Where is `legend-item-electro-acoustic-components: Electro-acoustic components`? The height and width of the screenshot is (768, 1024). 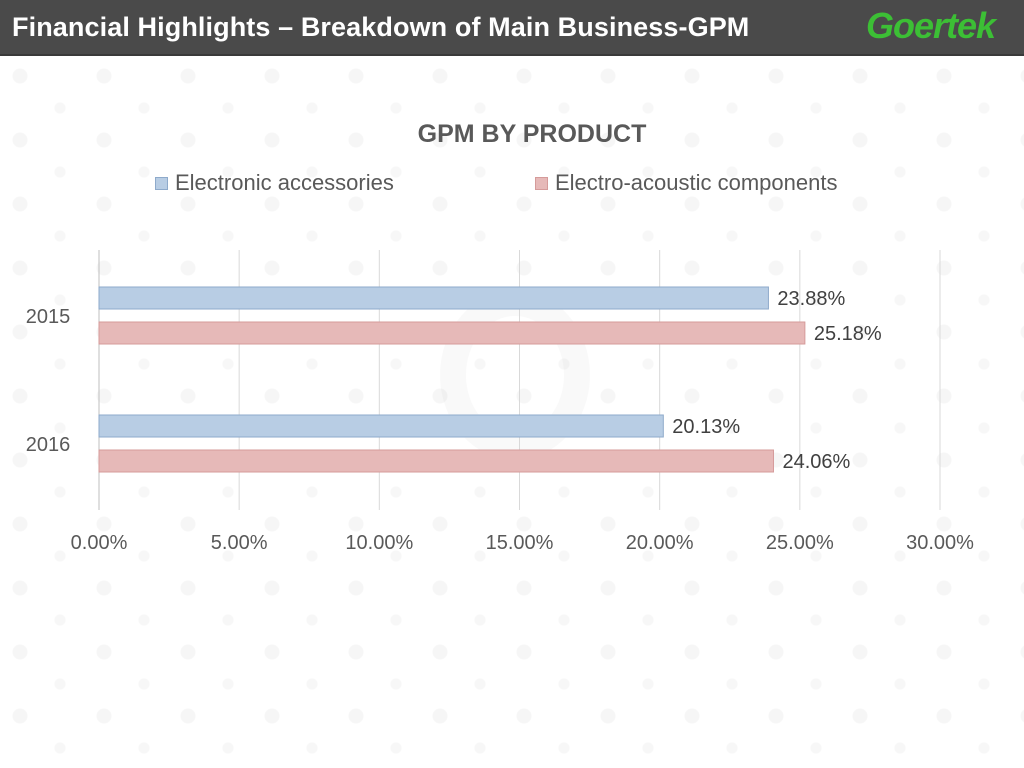 legend-item-electro-acoustic-components: Electro-acoustic components is located at coordinates (686, 183).